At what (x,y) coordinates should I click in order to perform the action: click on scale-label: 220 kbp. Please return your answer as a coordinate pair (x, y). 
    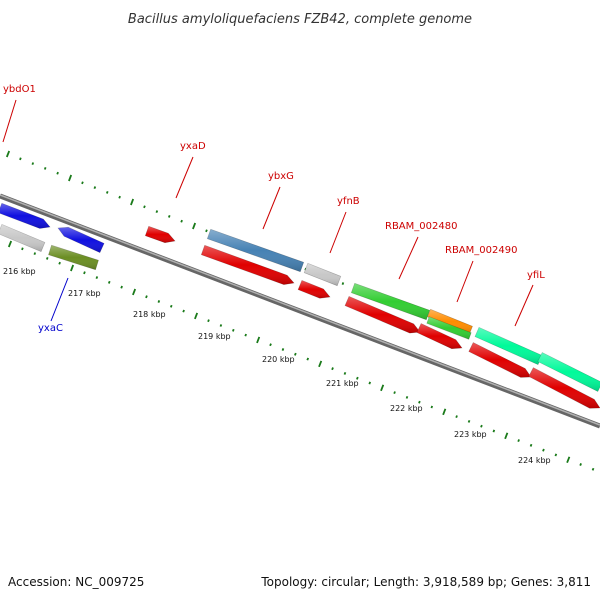
    Looking at the image, I should click on (278, 359).